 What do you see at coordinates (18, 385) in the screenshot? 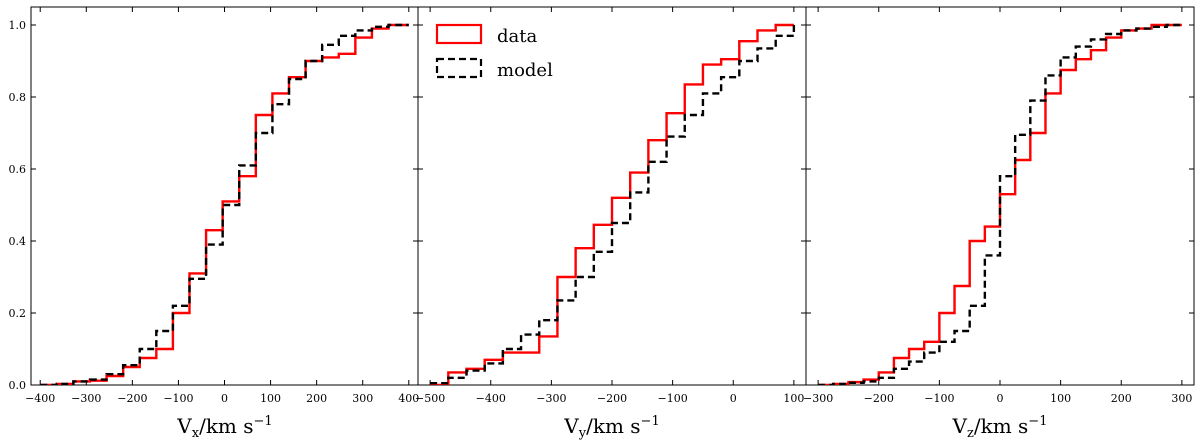
I see `ytick-label: 0.0` at bounding box center [18, 385].